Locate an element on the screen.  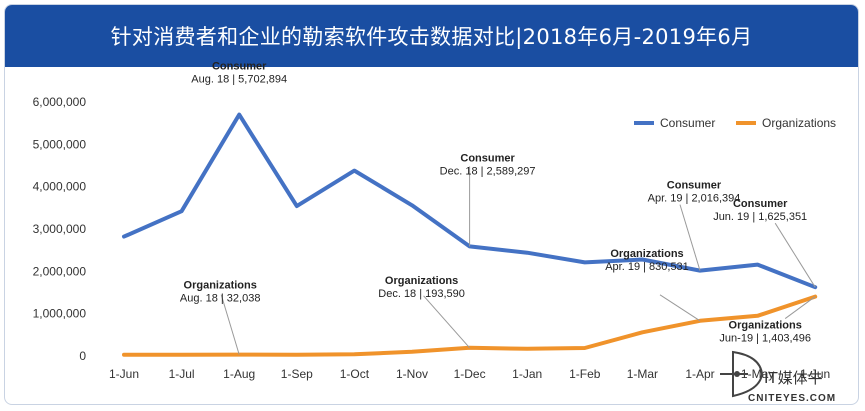
x-tick-label: 1-Aug is located at coordinates (239, 374).